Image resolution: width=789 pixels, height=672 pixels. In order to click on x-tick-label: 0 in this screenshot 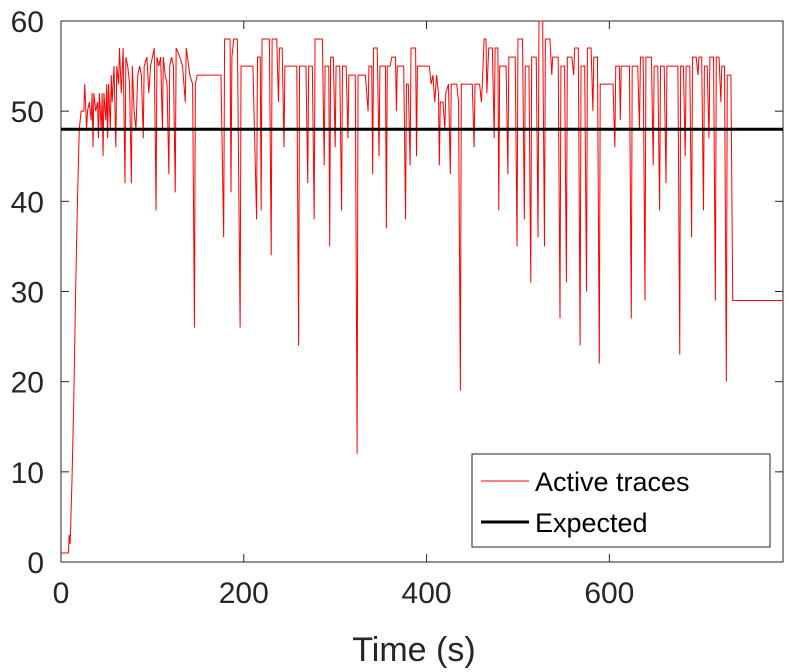, I will do `click(61, 593)`.